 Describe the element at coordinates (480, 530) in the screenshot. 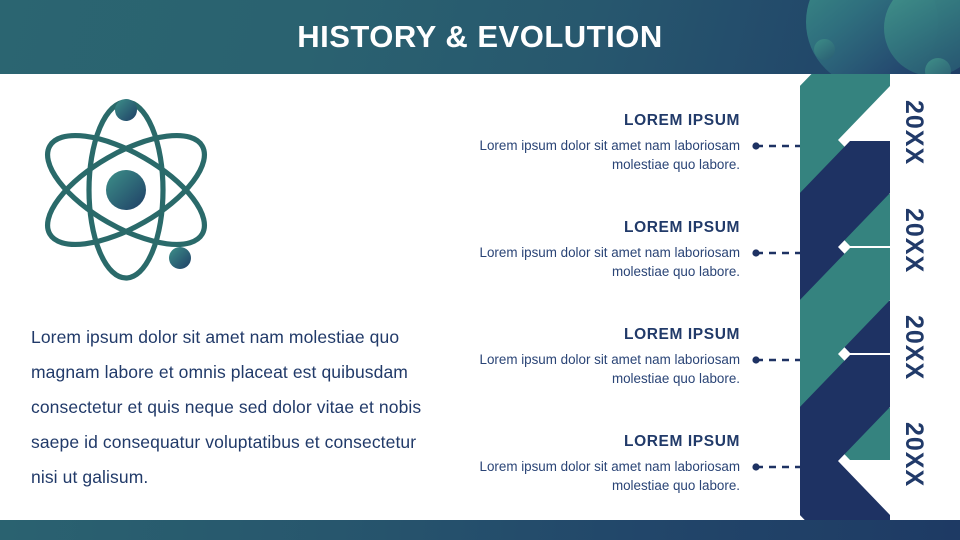

I see `slide-footer-bar` at that location.